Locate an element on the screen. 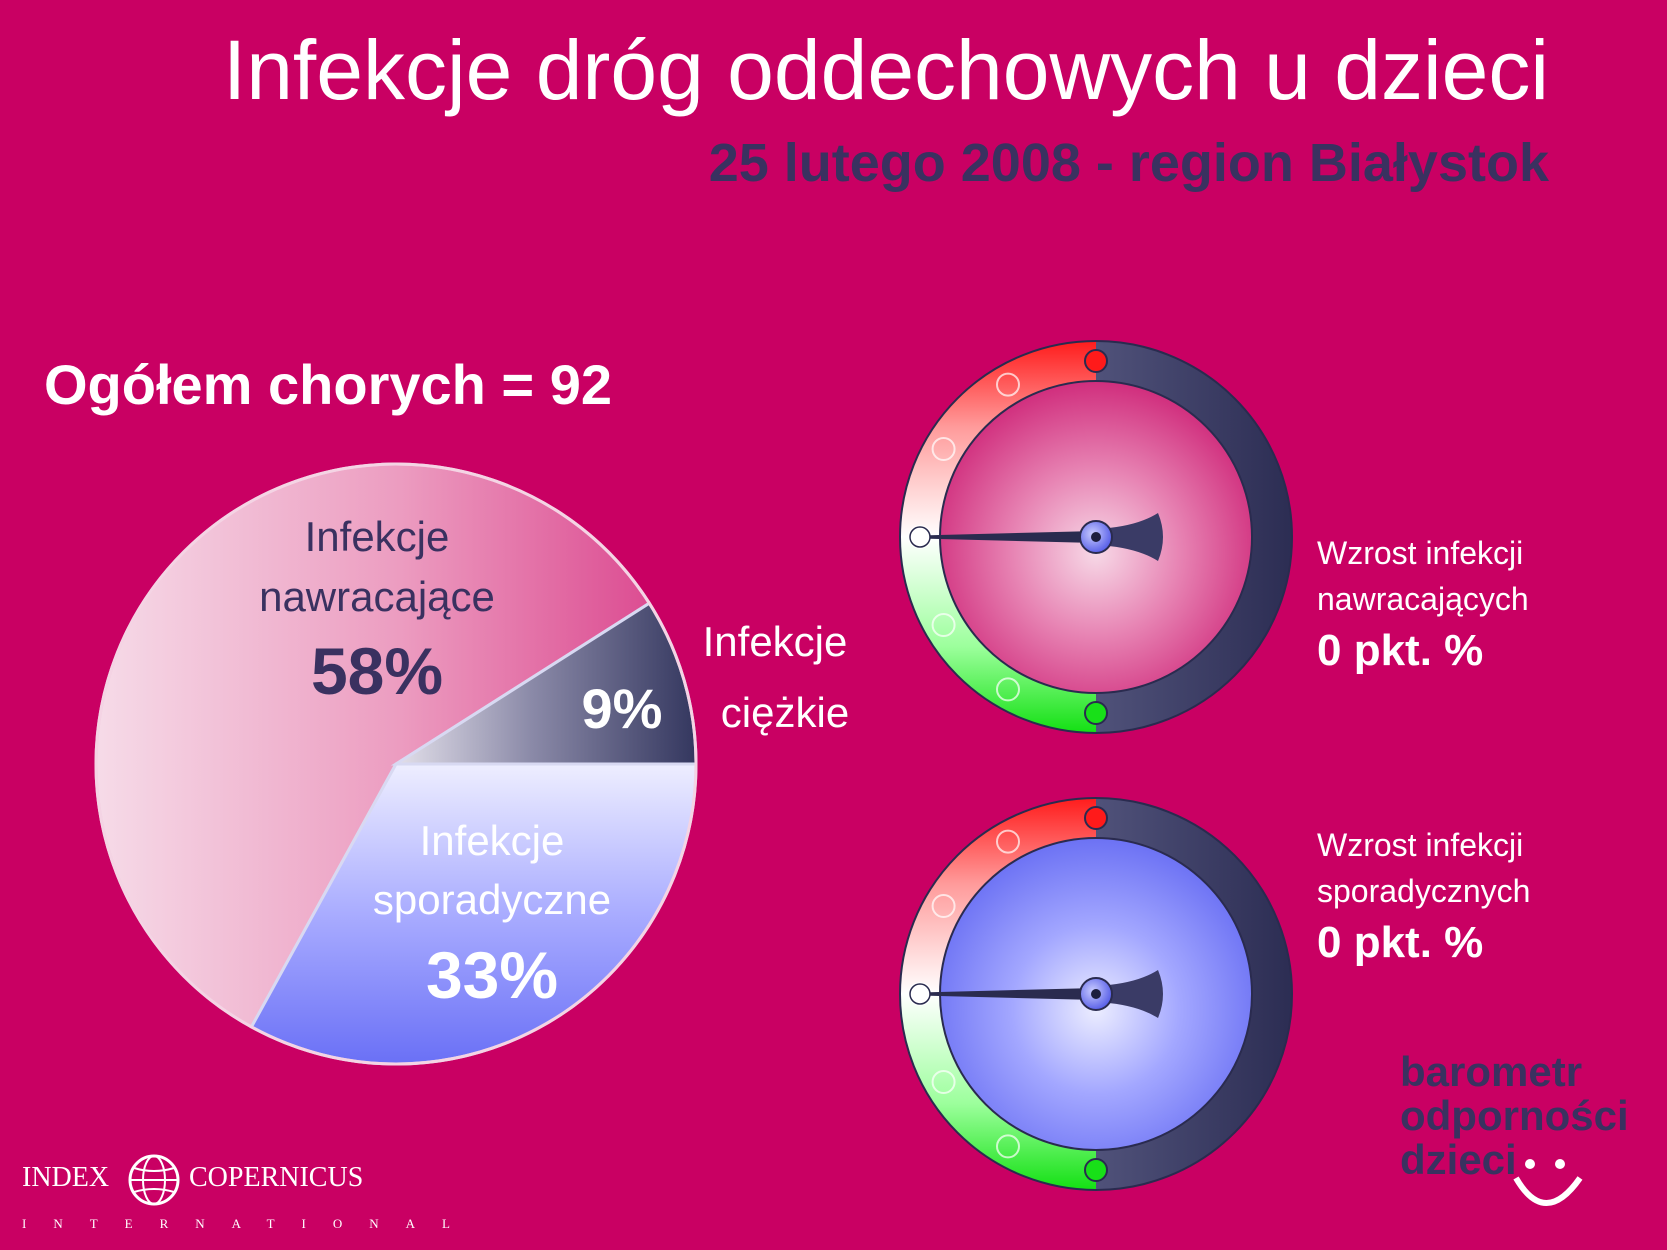 The height and width of the screenshot is (1250, 1667). pie-label-recurrent: nawracające is located at coordinates (377, 596).